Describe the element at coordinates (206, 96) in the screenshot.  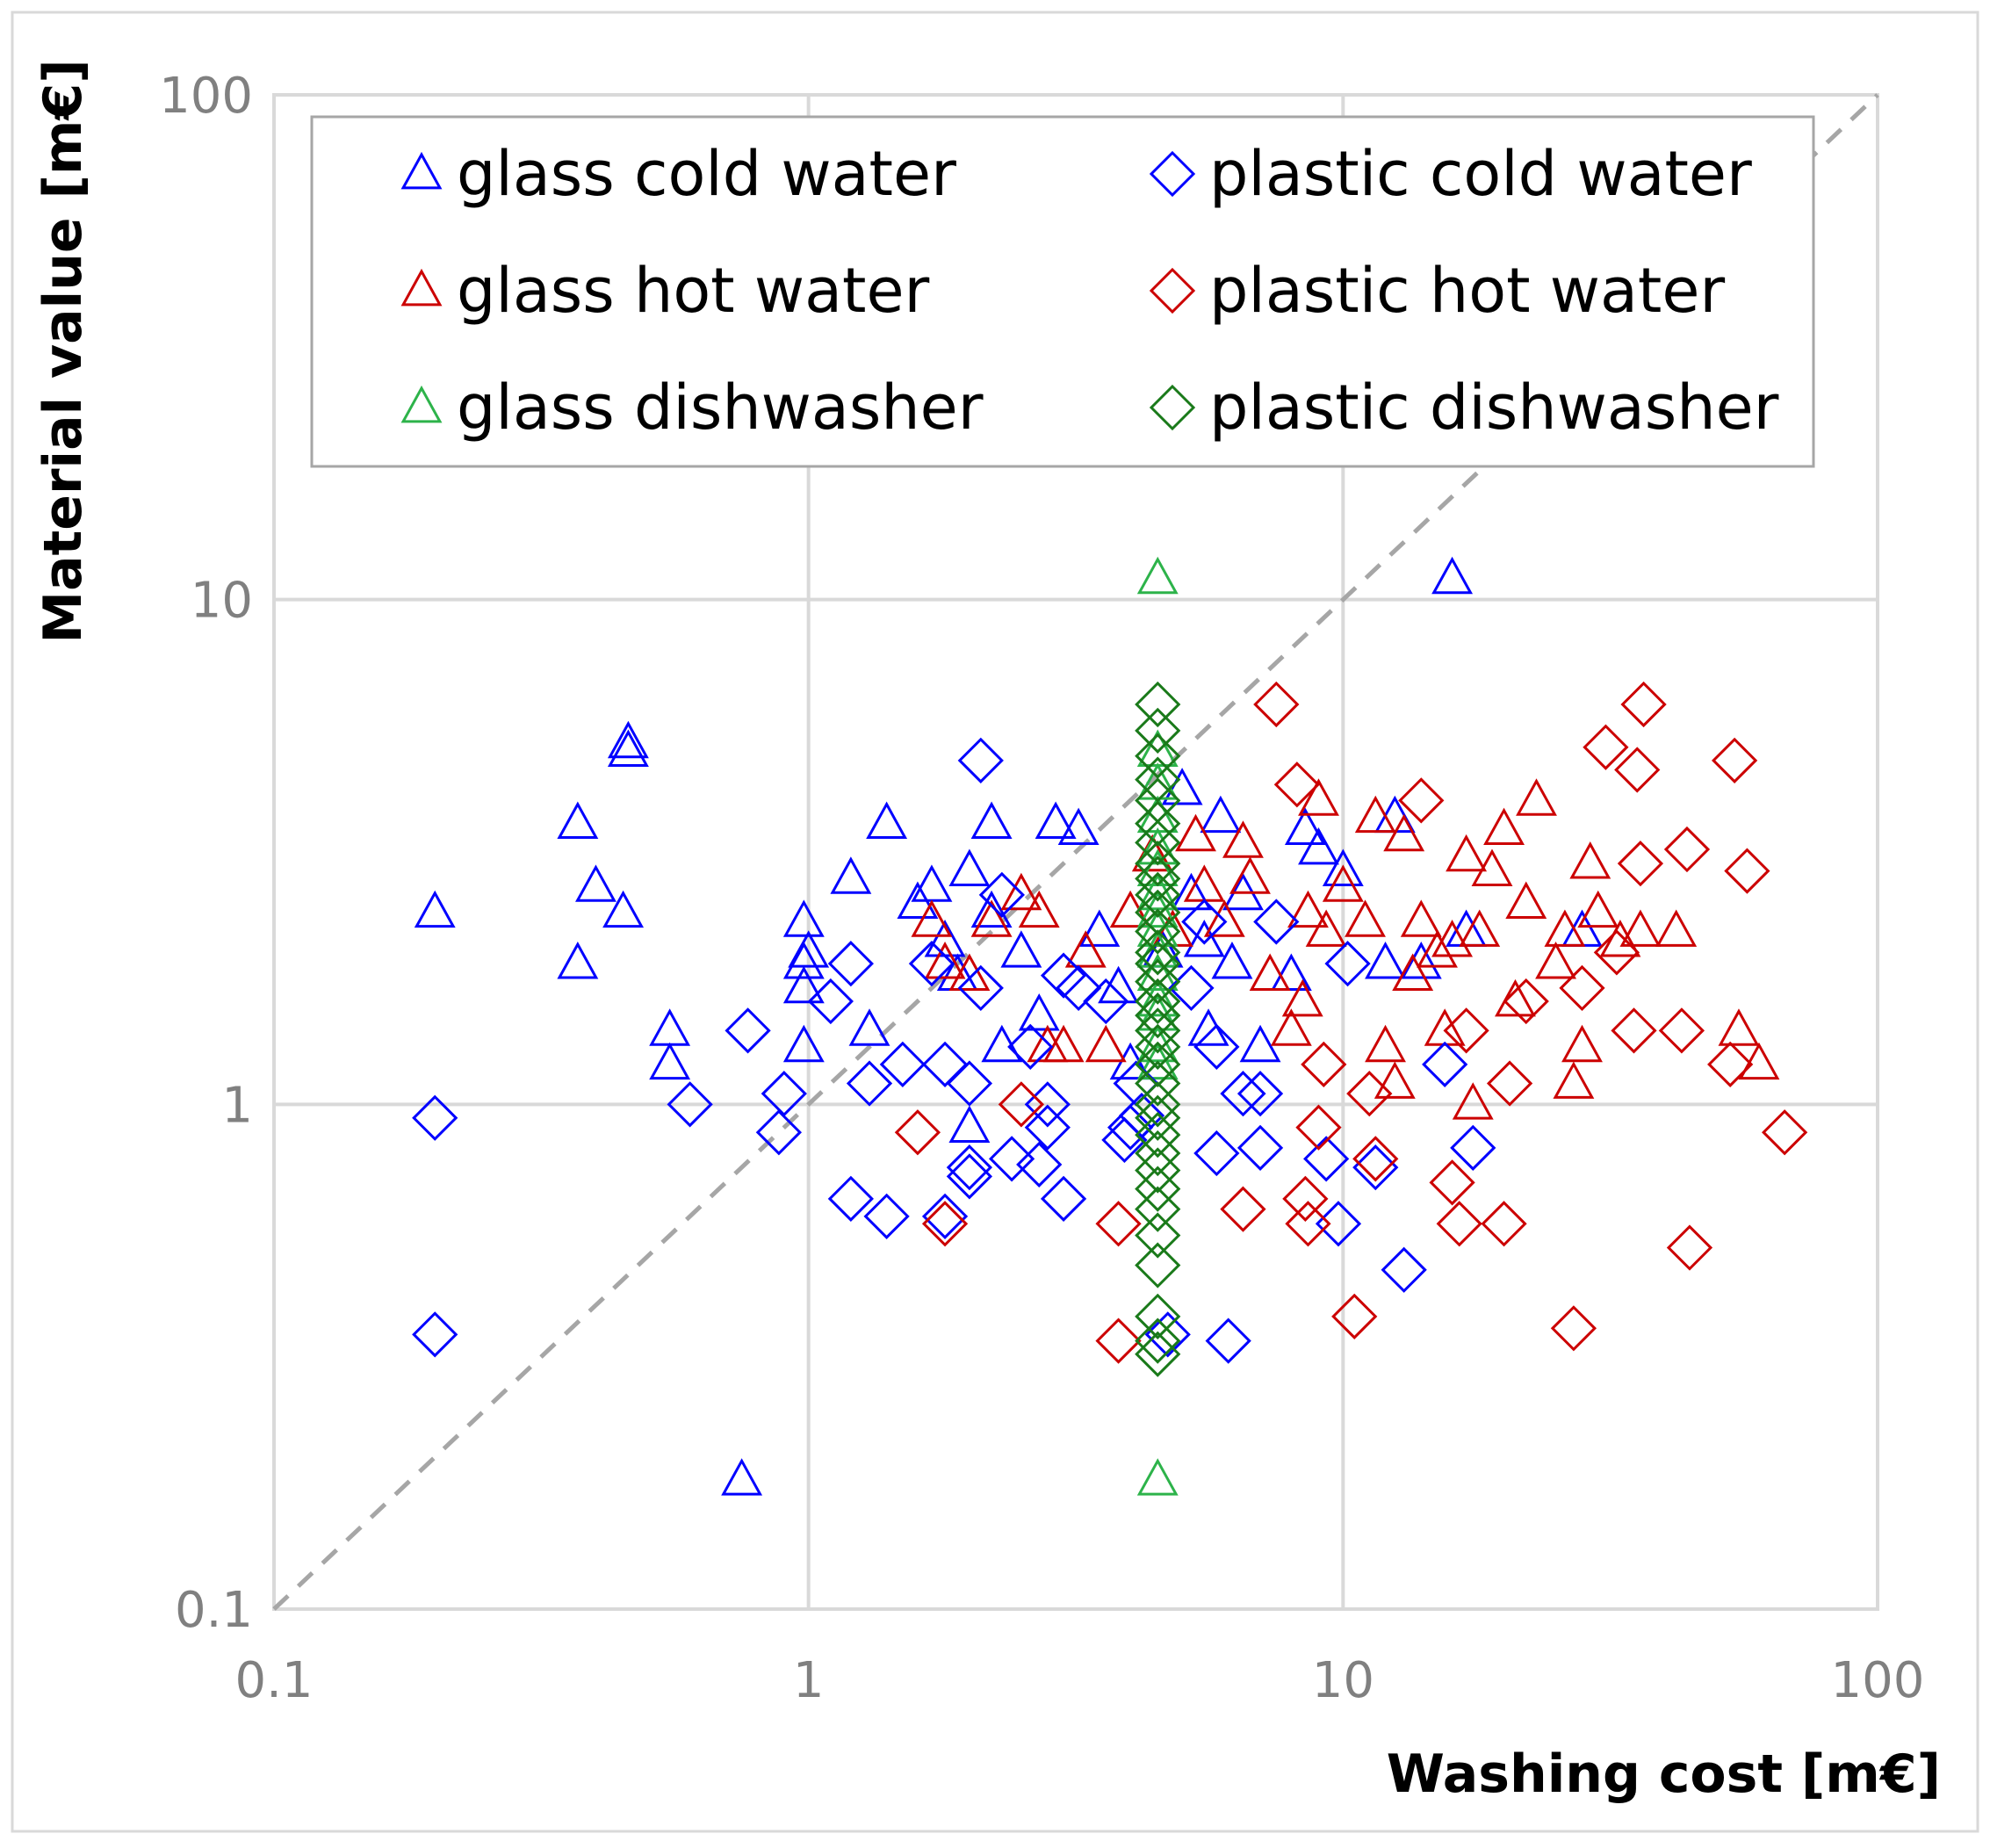
I see `y-tick-label: 100` at that location.